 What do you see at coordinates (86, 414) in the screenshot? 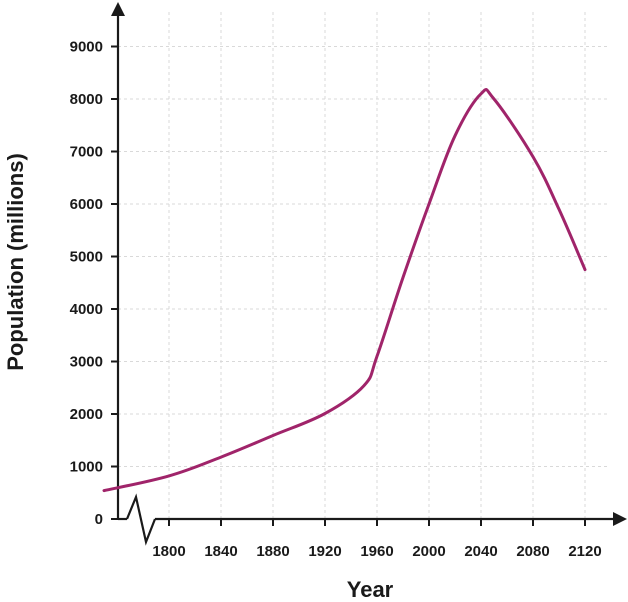
I see `y-tick-label: 2000` at bounding box center [86, 414].